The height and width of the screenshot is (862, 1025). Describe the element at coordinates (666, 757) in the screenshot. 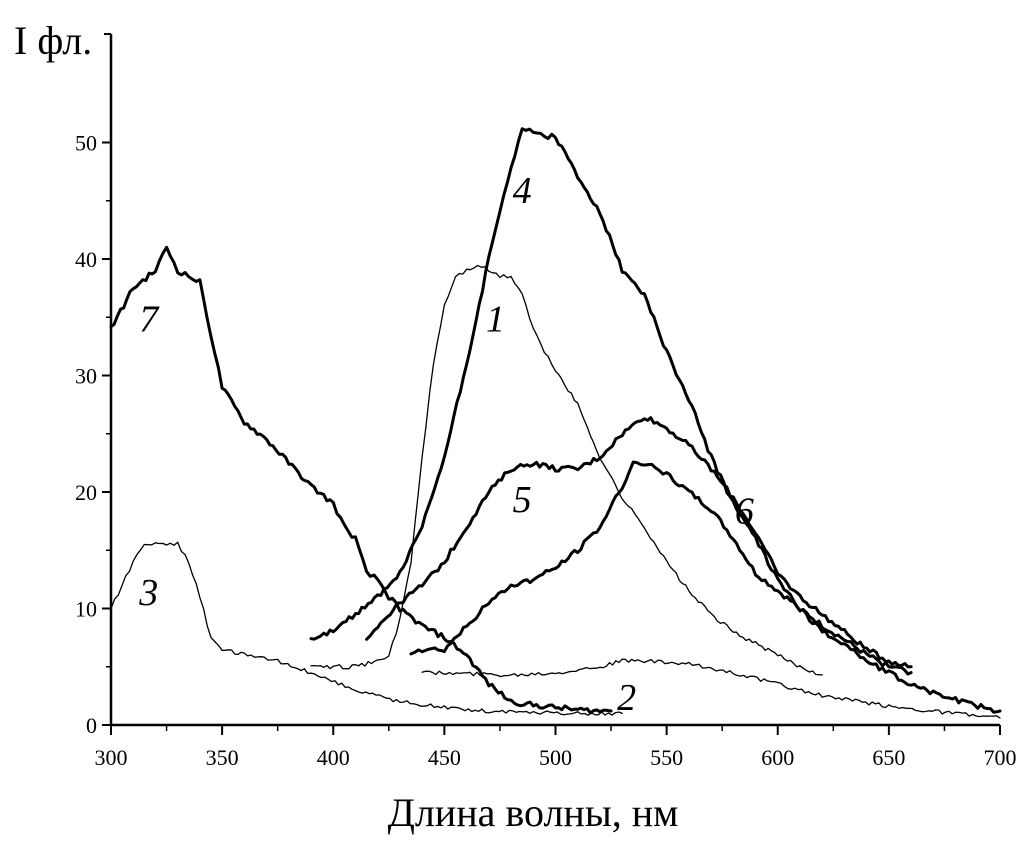

I see `x-tick-label: 550` at that location.